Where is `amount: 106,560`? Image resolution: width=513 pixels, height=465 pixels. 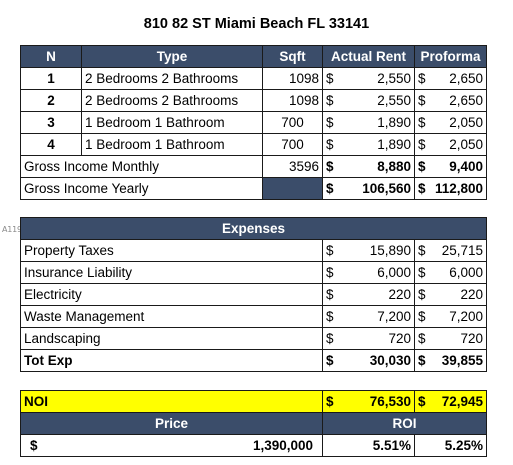 amount: 106,560 is located at coordinates (386, 188).